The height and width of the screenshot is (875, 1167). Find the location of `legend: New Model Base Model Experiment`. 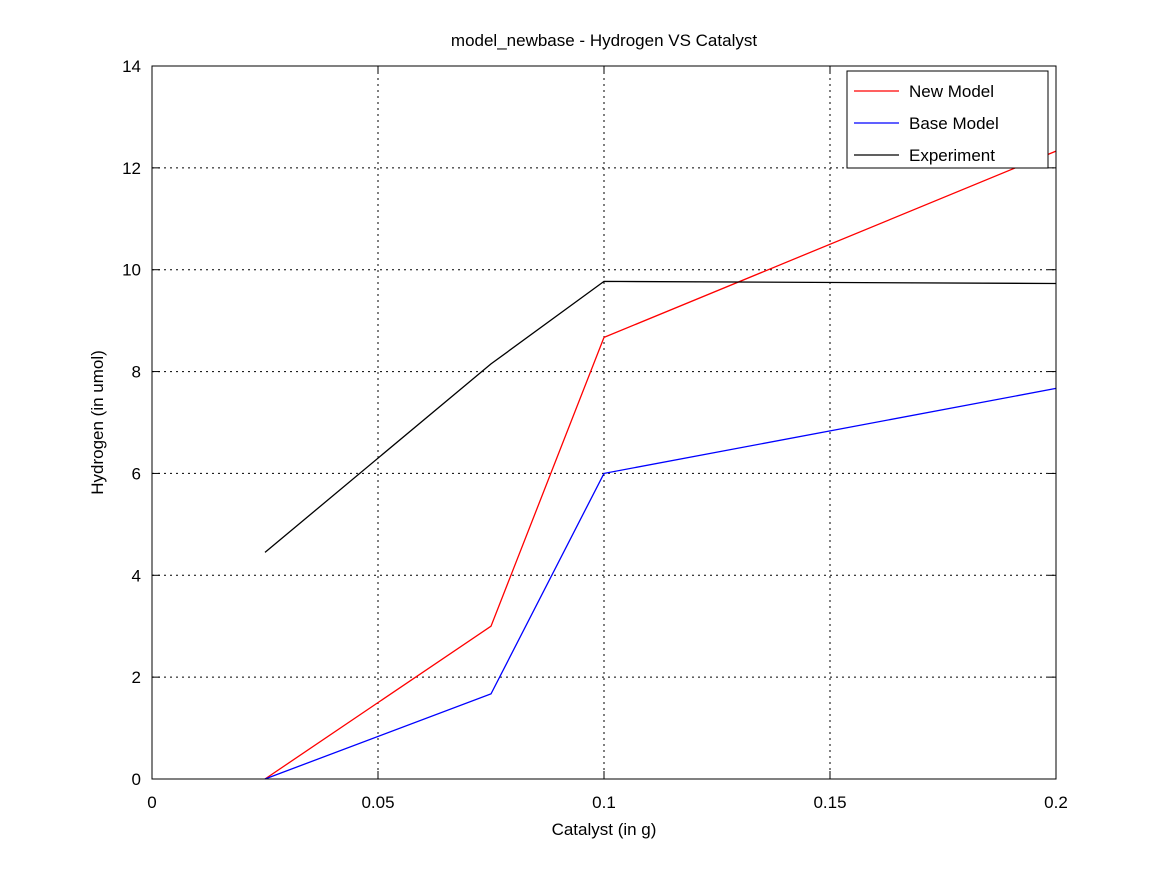

legend: New Model Base Model Experiment is located at coordinates (947, 119).